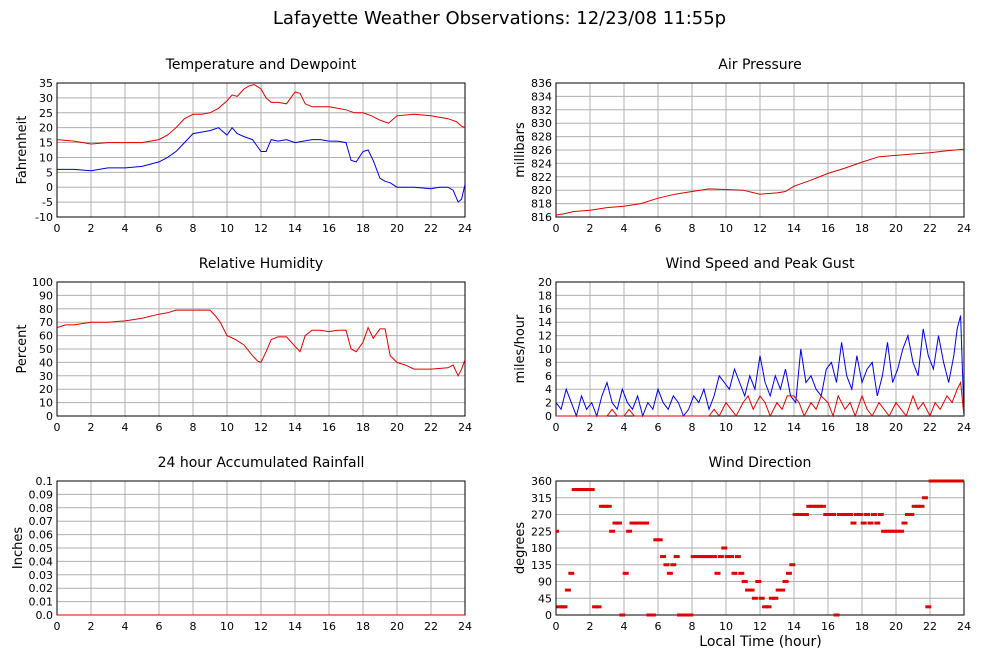 This screenshot has width=999, height=659. Describe the element at coordinates (828, 228) in the screenshot. I see `x-tick-label: 16` at that location.